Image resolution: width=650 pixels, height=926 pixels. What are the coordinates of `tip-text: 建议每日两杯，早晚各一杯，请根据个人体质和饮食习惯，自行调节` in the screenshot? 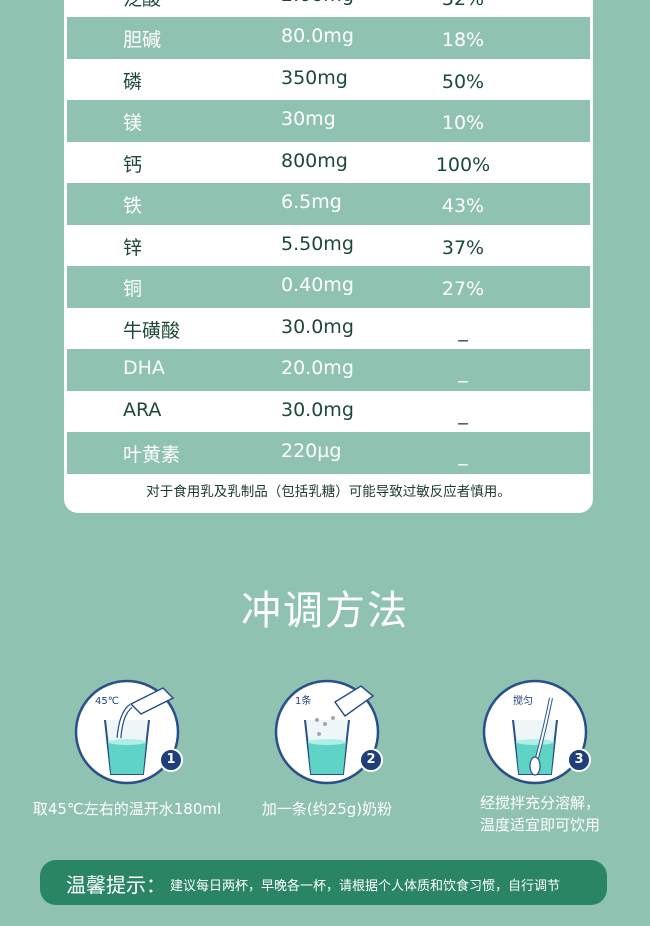 It's located at (365, 886).